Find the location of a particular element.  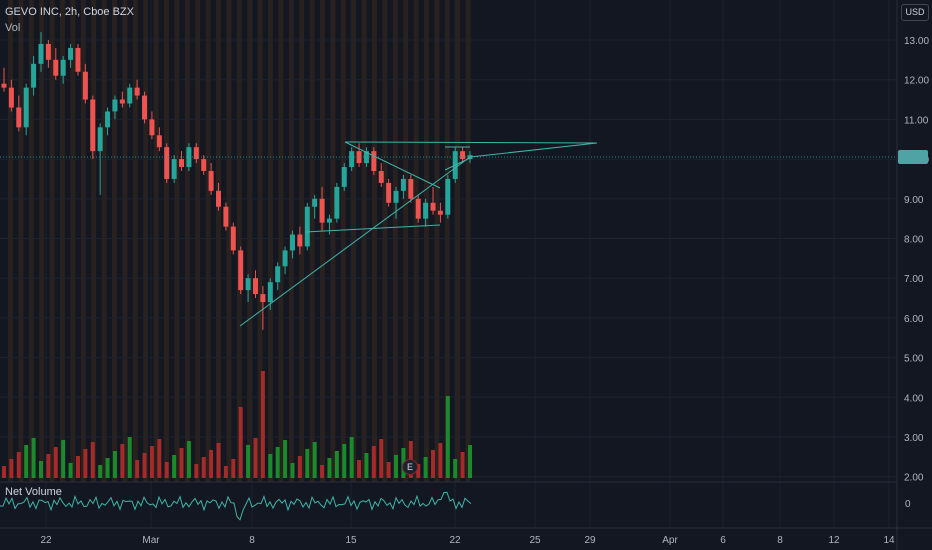

currency-button: USD is located at coordinates (915, 12).